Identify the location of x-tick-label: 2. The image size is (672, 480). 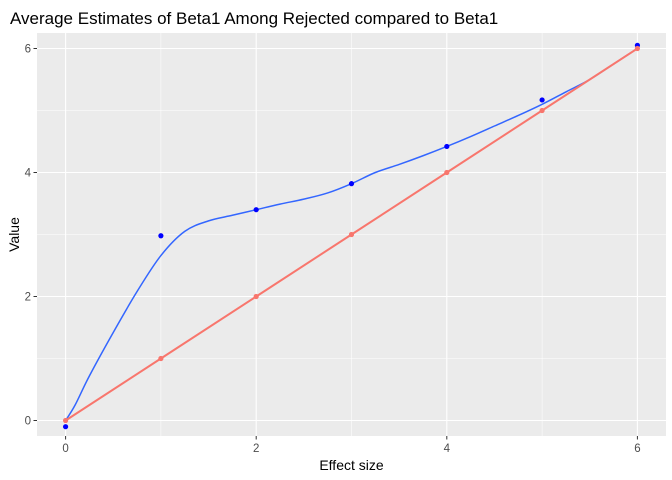
(256, 449).